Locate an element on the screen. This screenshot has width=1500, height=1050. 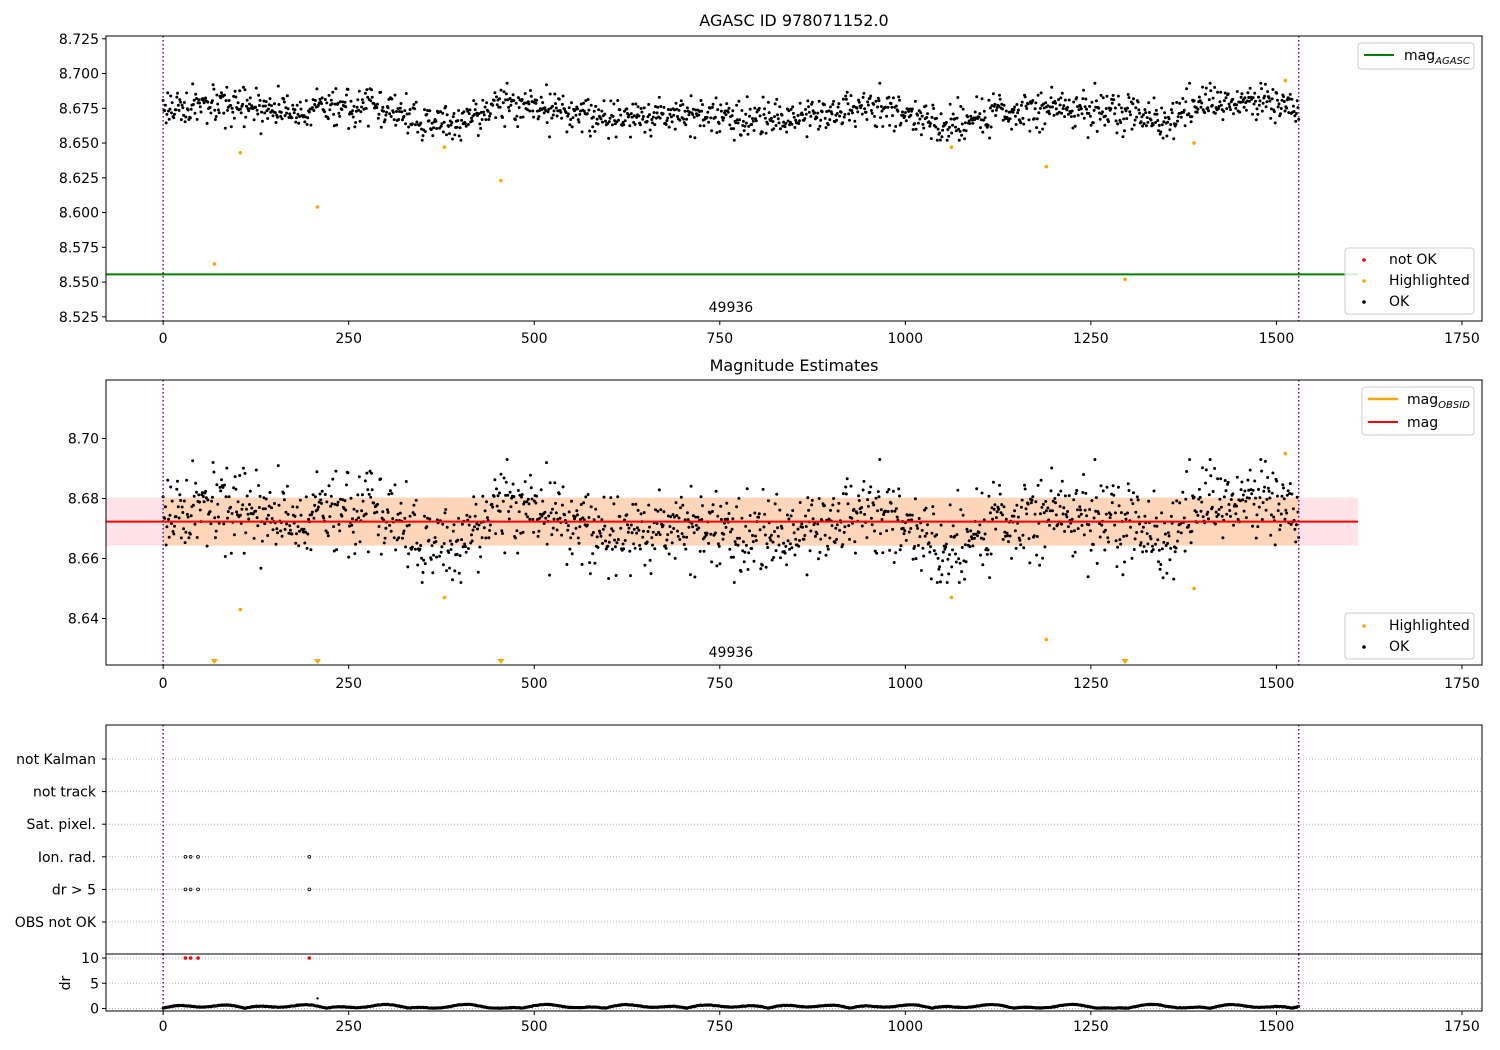
highlighted-point is located at coordinates (1194, 588).